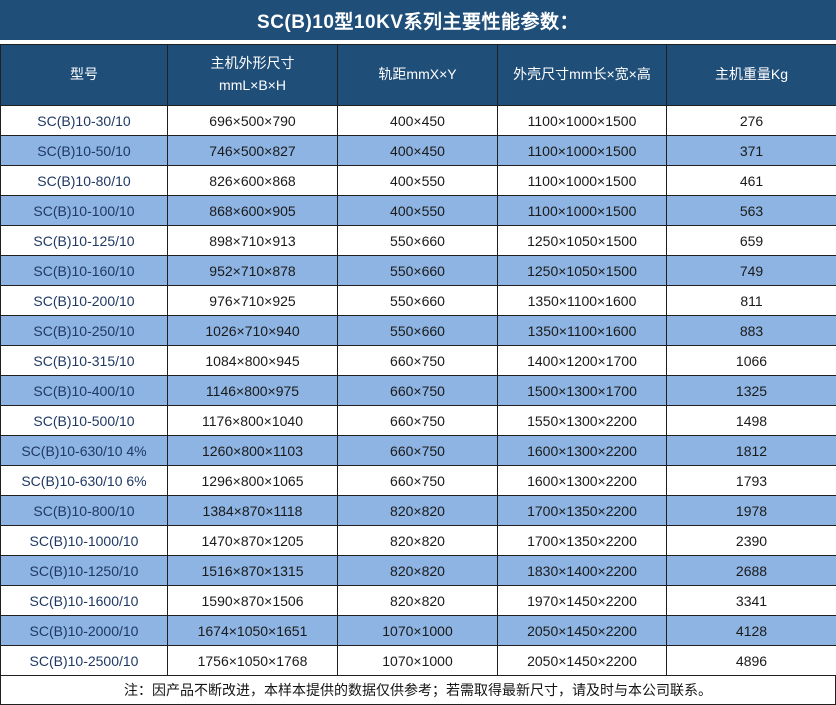 This screenshot has width=836, height=705. I want to click on cell-model: SC(B)10-125/10, so click(84, 240).